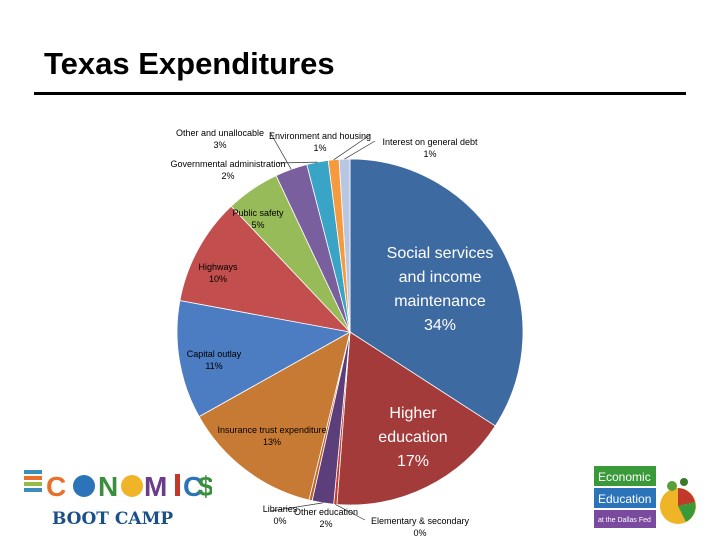 This screenshot has width=720, height=540. What do you see at coordinates (218, 273) in the screenshot?
I see `slice-label-highways: Highways 10%` at bounding box center [218, 273].